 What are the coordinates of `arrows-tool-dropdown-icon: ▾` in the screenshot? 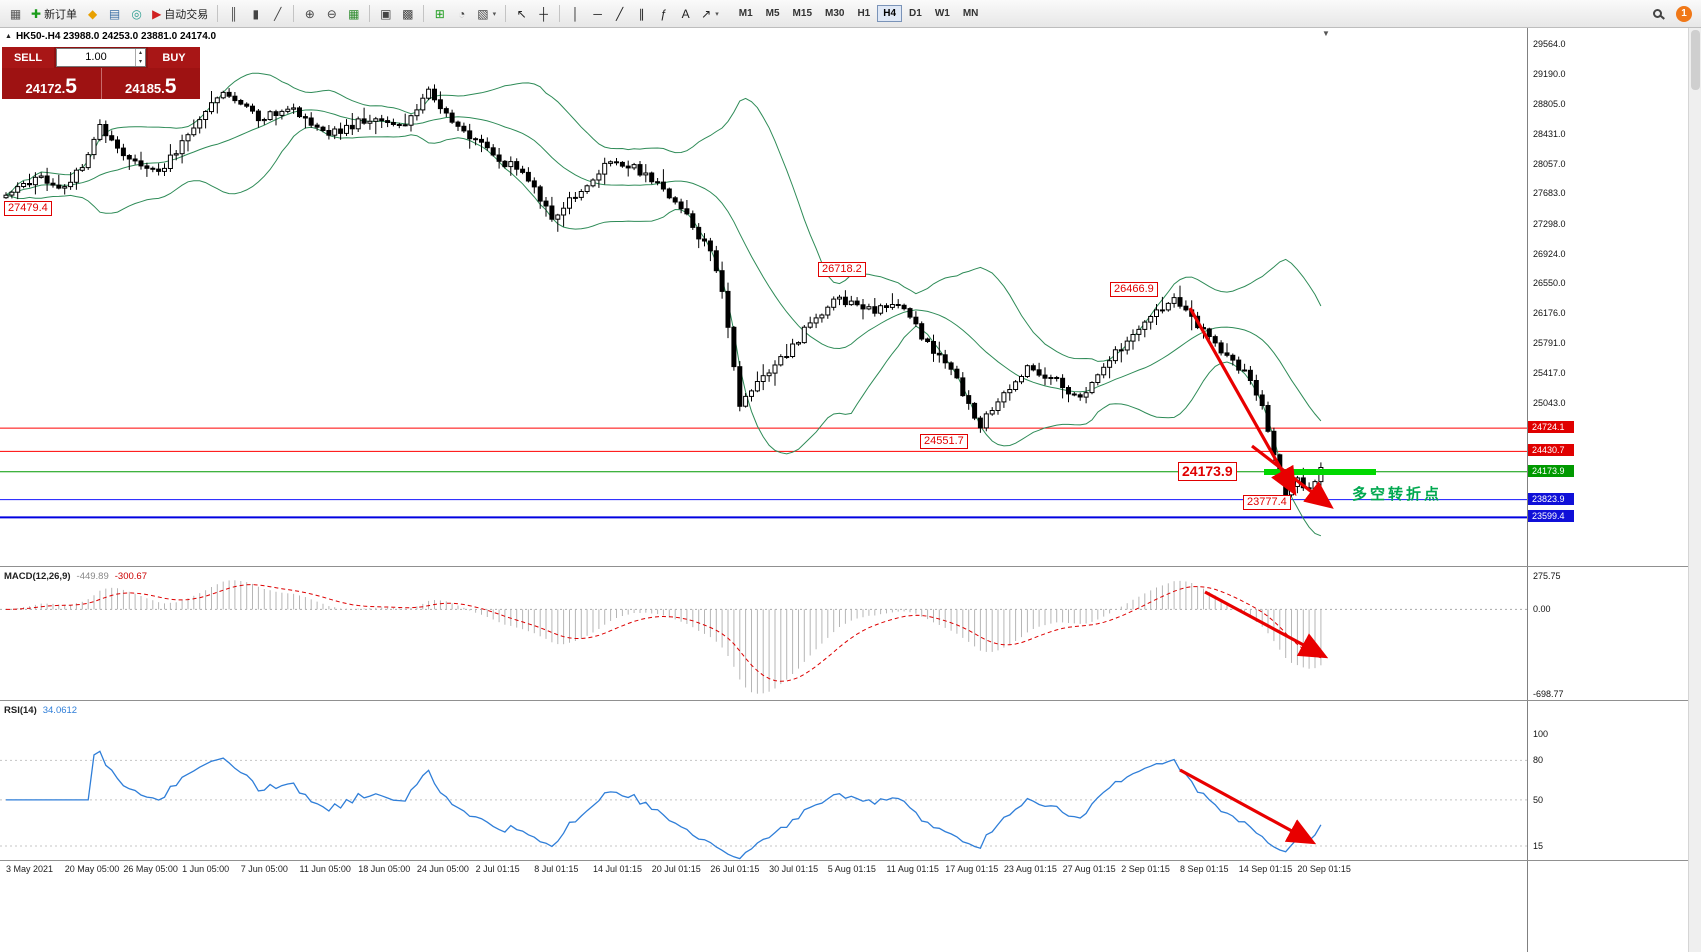 It's located at (717, 14).